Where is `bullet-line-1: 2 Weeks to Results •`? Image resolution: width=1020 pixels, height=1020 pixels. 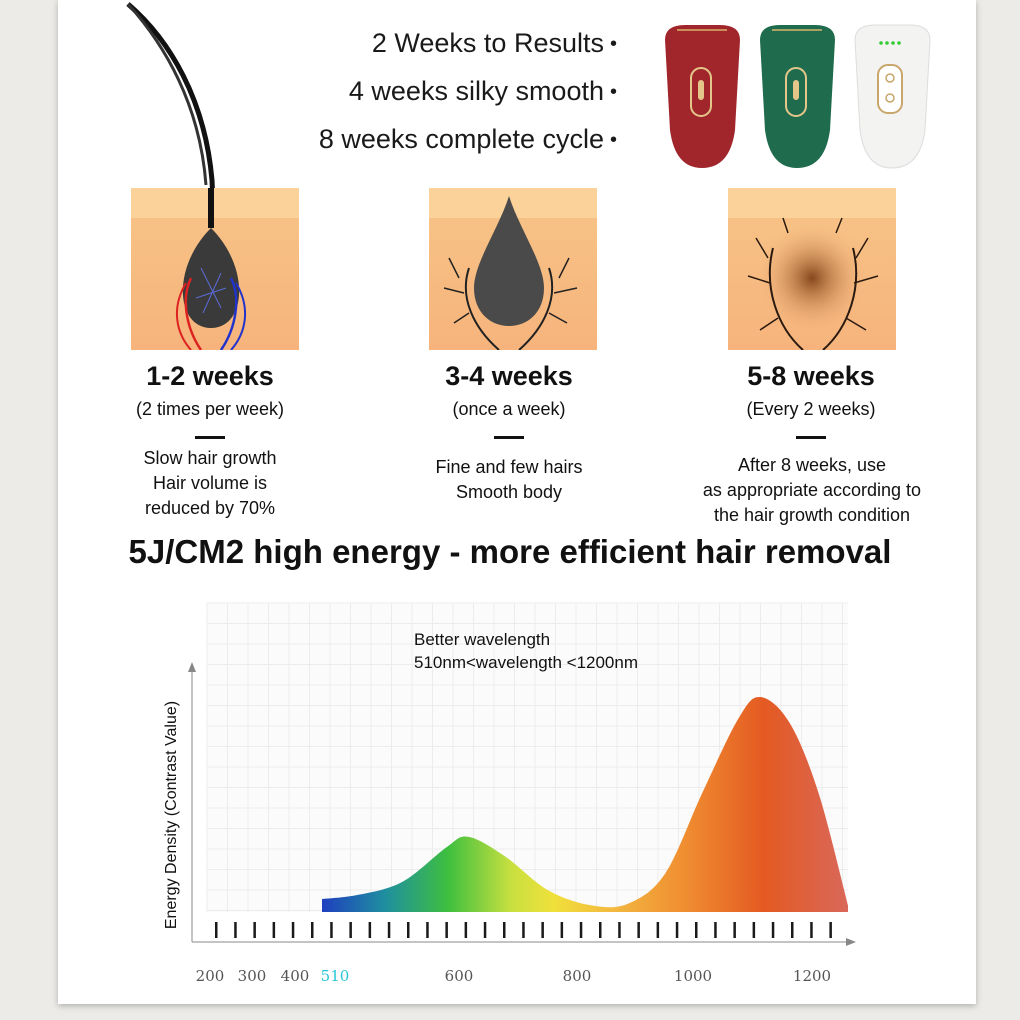 bullet-line-1: 2 Weeks to Results • is located at coordinates (494, 43).